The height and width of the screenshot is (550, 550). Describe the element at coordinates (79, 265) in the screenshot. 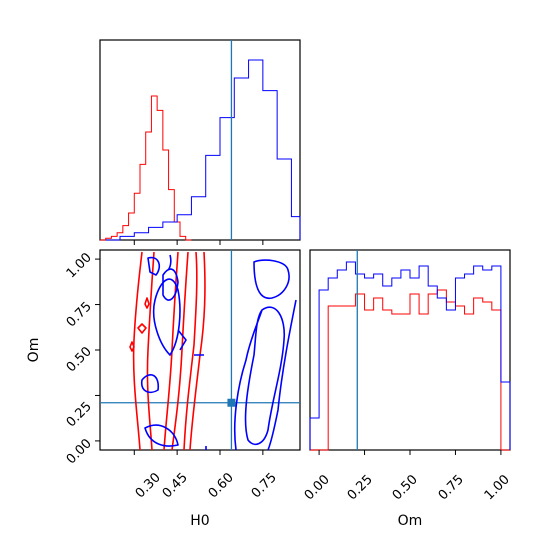

I see `om-y-tick-label: 1.00` at that location.